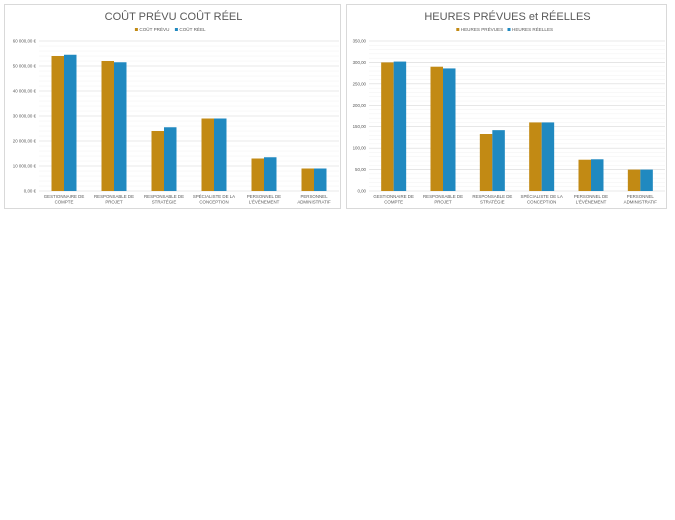  I want to click on y-tick-label: 350,00, so click(360, 41).